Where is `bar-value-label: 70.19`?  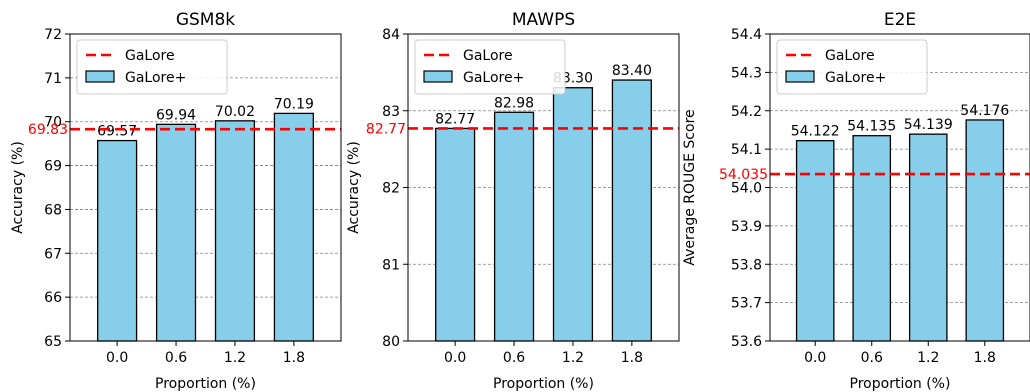
bar-value-label: 70.19 is located at coordinates (294, 104).